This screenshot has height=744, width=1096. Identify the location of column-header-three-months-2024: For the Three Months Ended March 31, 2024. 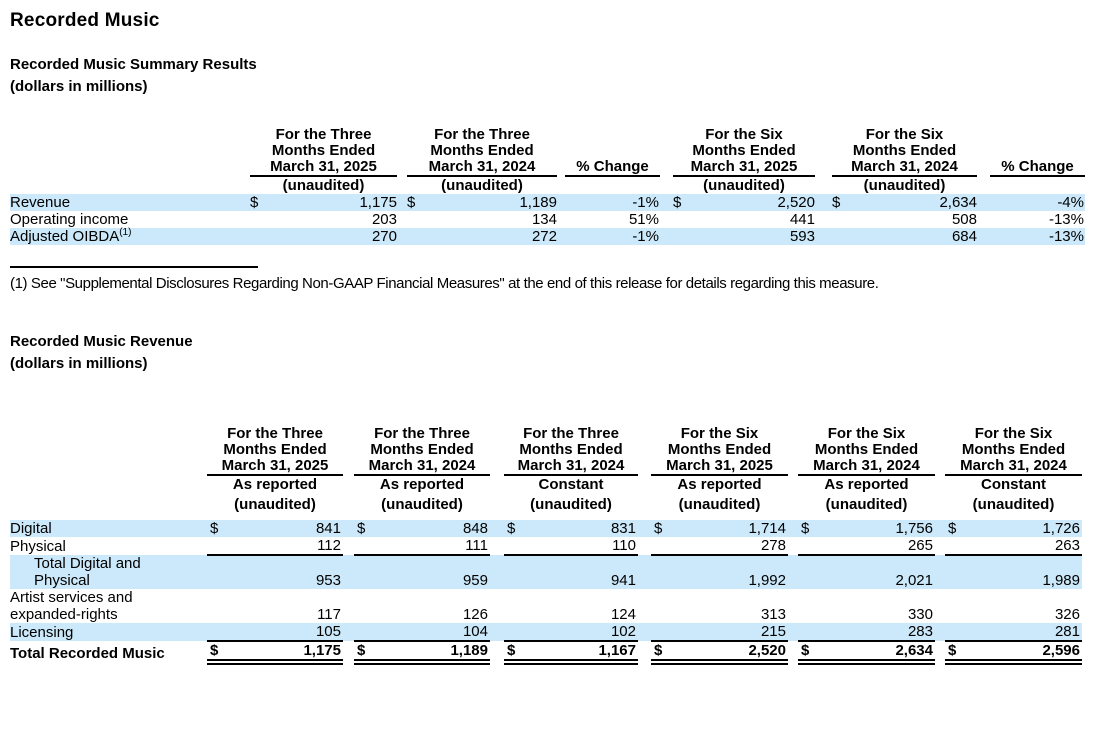
(482, 152).